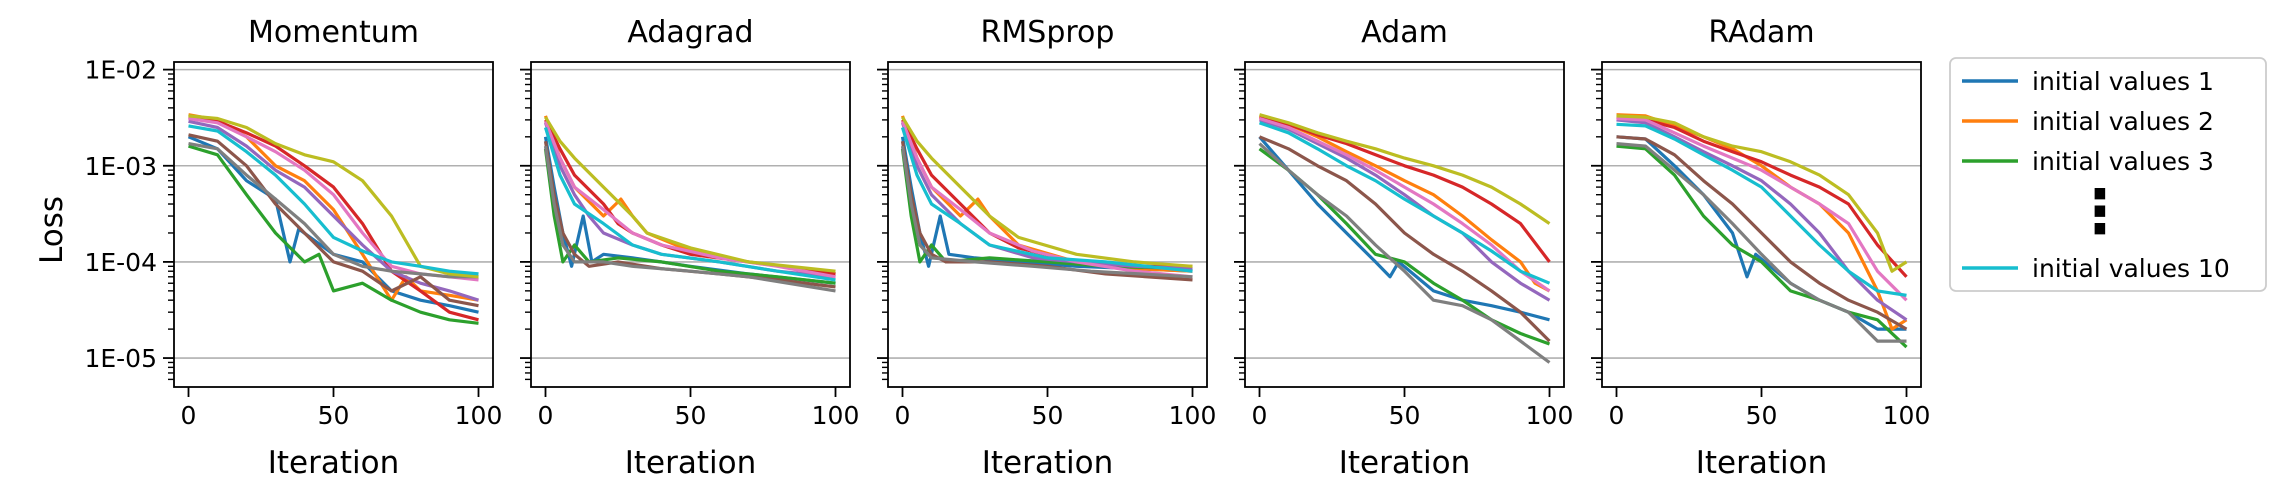  What do you see at coordinates (2123, 81) in the screenshot?
I see `legend-label: initial values 1` at bounding box center [2123, 81].